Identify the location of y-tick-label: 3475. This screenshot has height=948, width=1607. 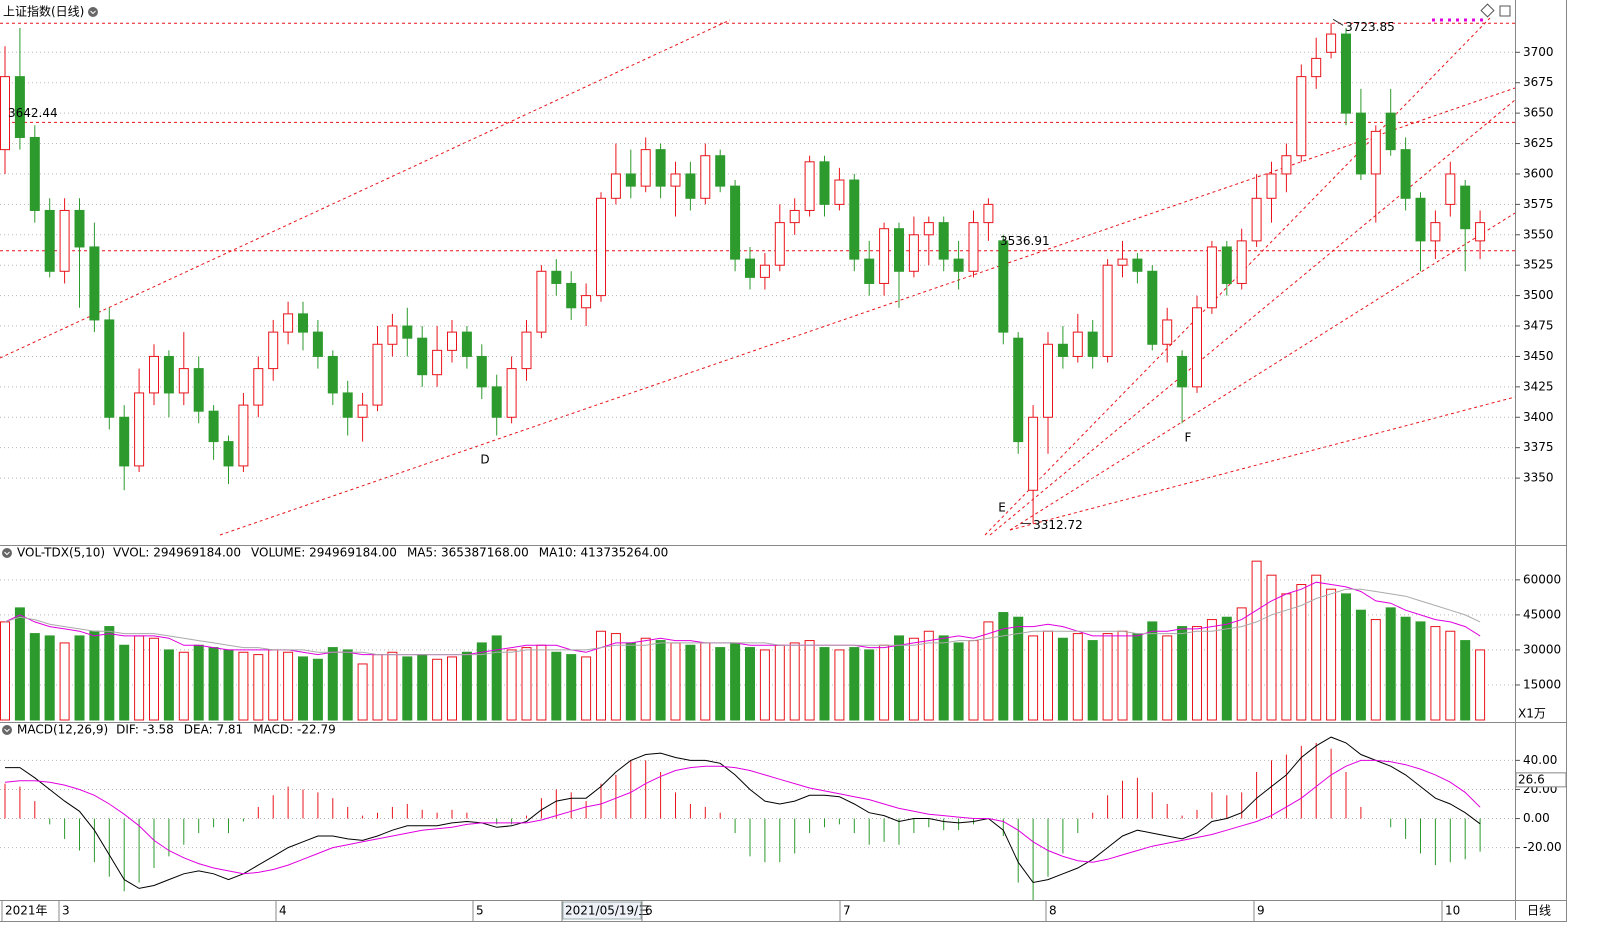
(1538, 326).